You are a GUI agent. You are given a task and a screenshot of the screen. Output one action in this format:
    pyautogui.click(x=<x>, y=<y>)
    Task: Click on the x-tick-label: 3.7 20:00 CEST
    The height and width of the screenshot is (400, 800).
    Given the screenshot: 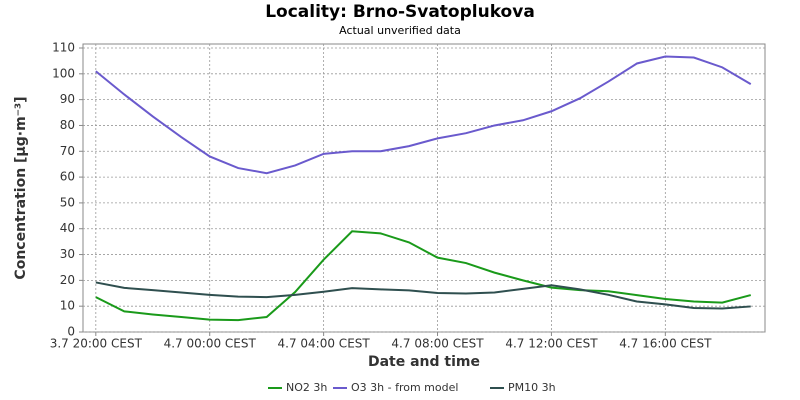 What is the action you would take?
    pyautogui.click(x=96, y=344)
    